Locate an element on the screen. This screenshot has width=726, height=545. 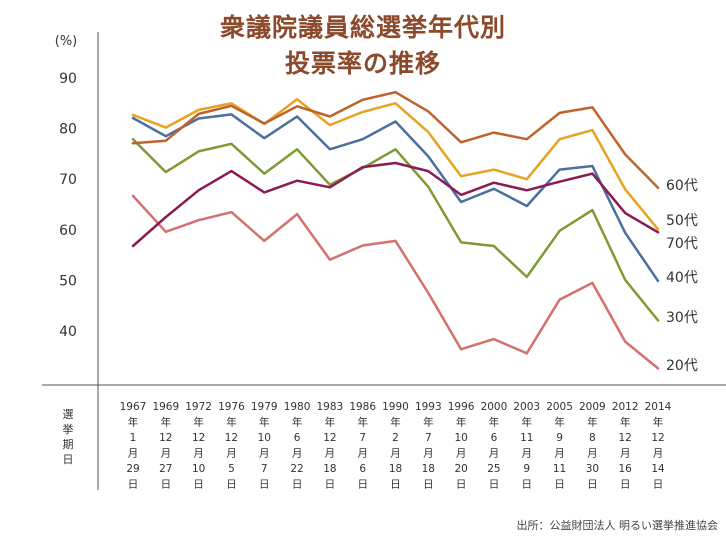
x-tick-label: 1980 is located at coordinates (297, 407).